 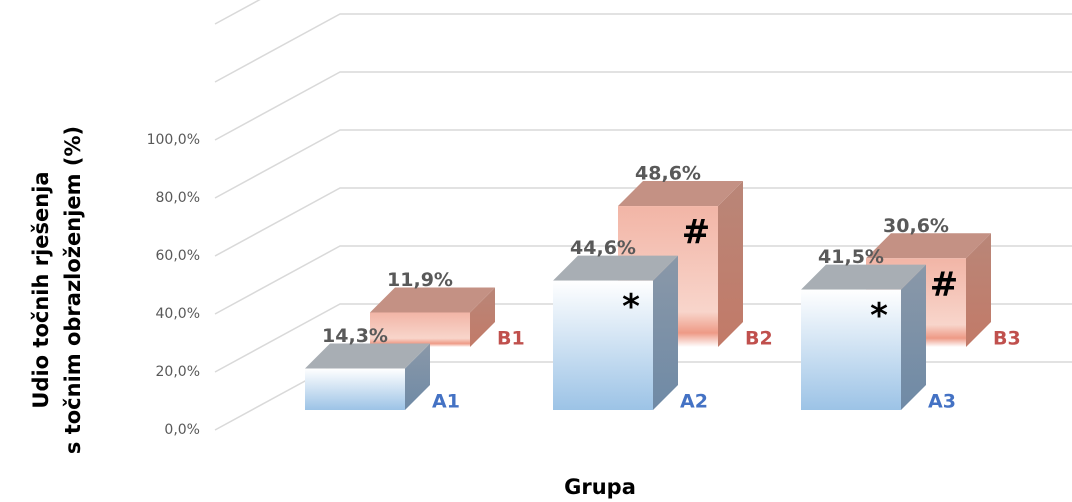 I want to click on bar-label: B2, so click(x=759, y=339).